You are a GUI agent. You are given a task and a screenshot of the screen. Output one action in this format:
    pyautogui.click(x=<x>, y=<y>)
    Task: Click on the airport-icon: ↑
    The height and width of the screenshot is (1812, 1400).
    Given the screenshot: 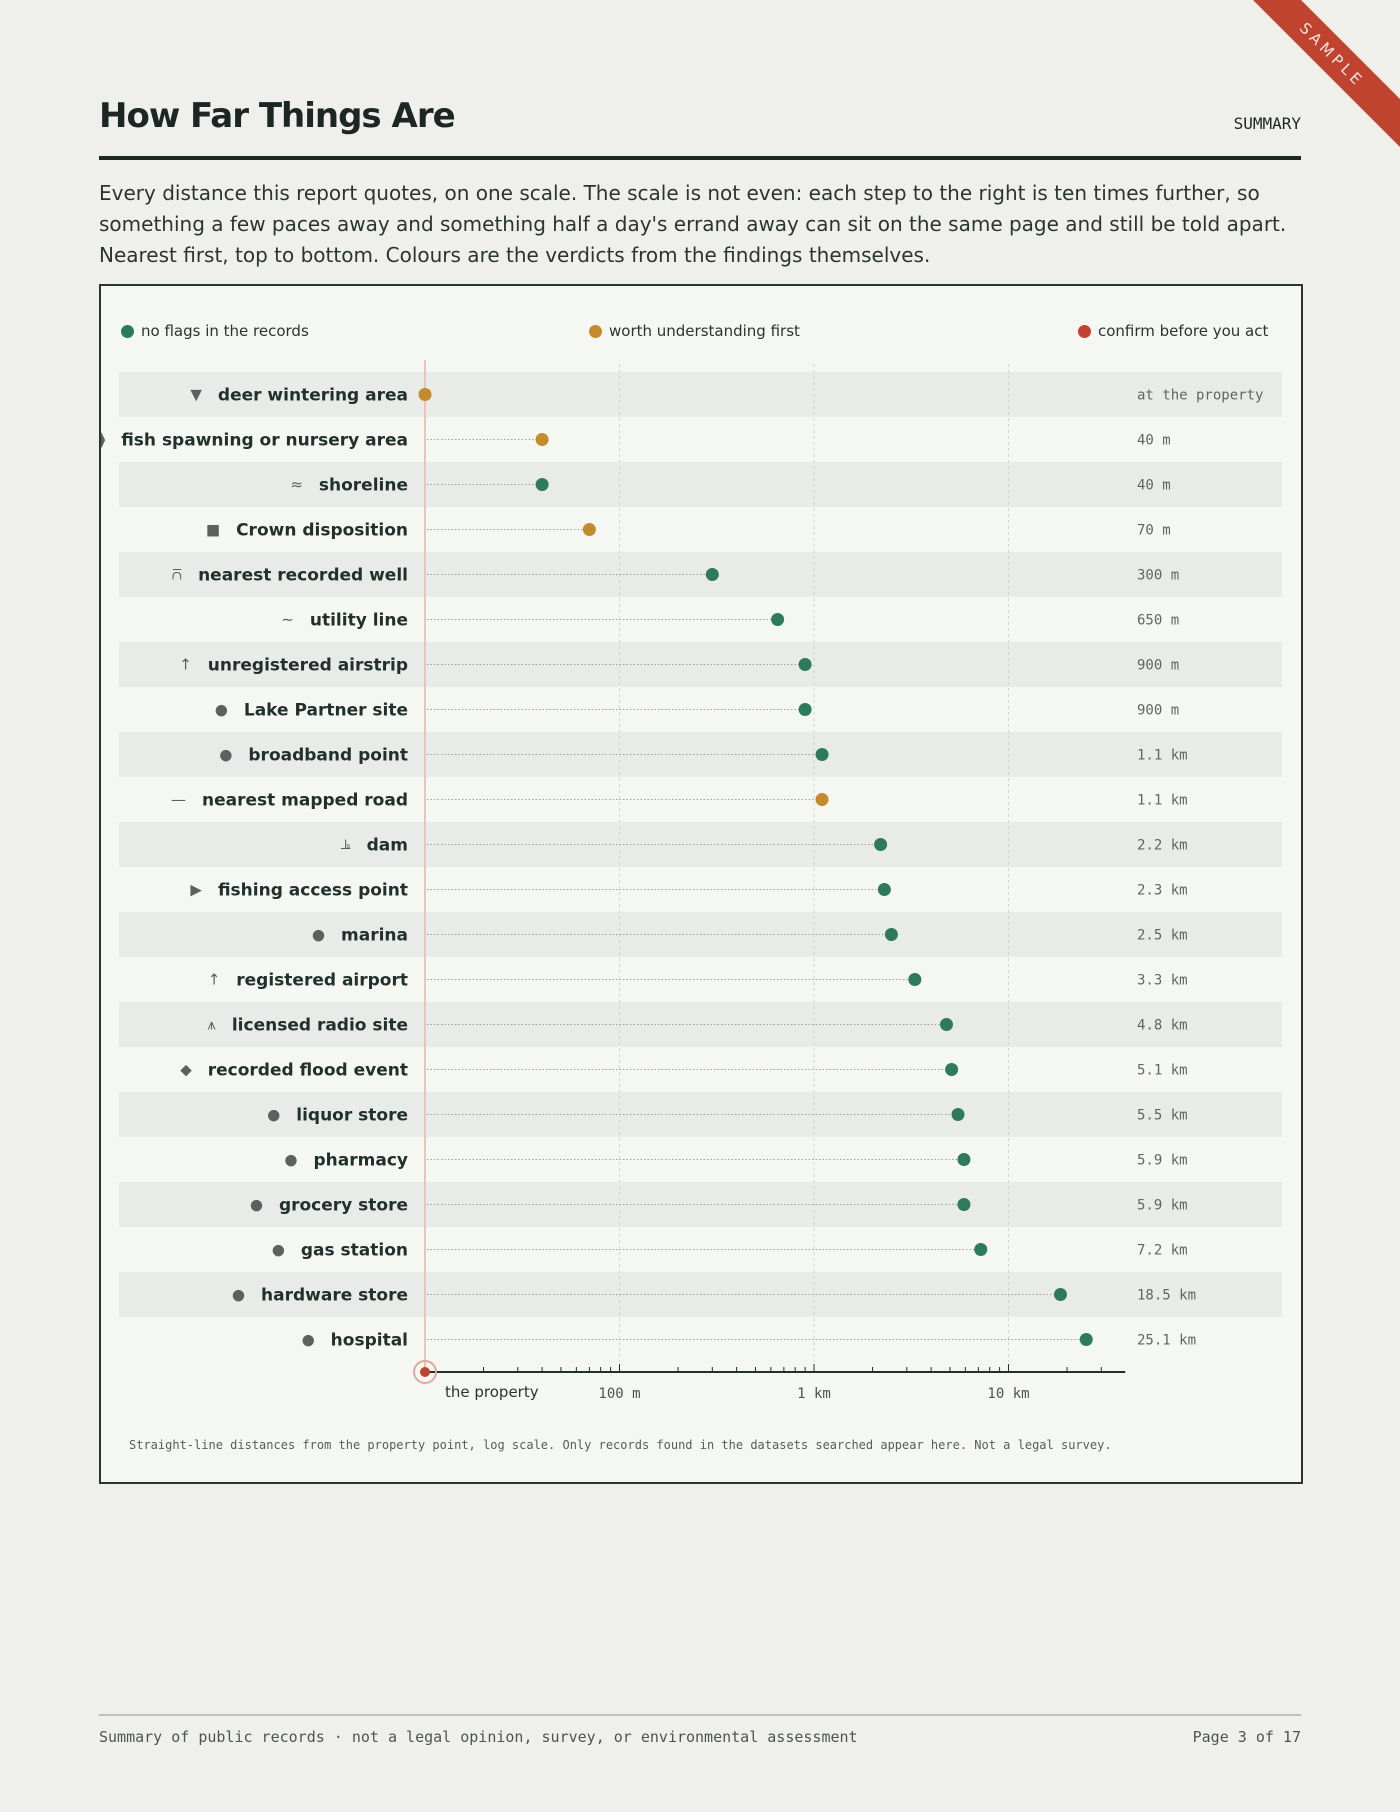 What is the action you would take?
    pyautogui.click(x=214, y=980)
    